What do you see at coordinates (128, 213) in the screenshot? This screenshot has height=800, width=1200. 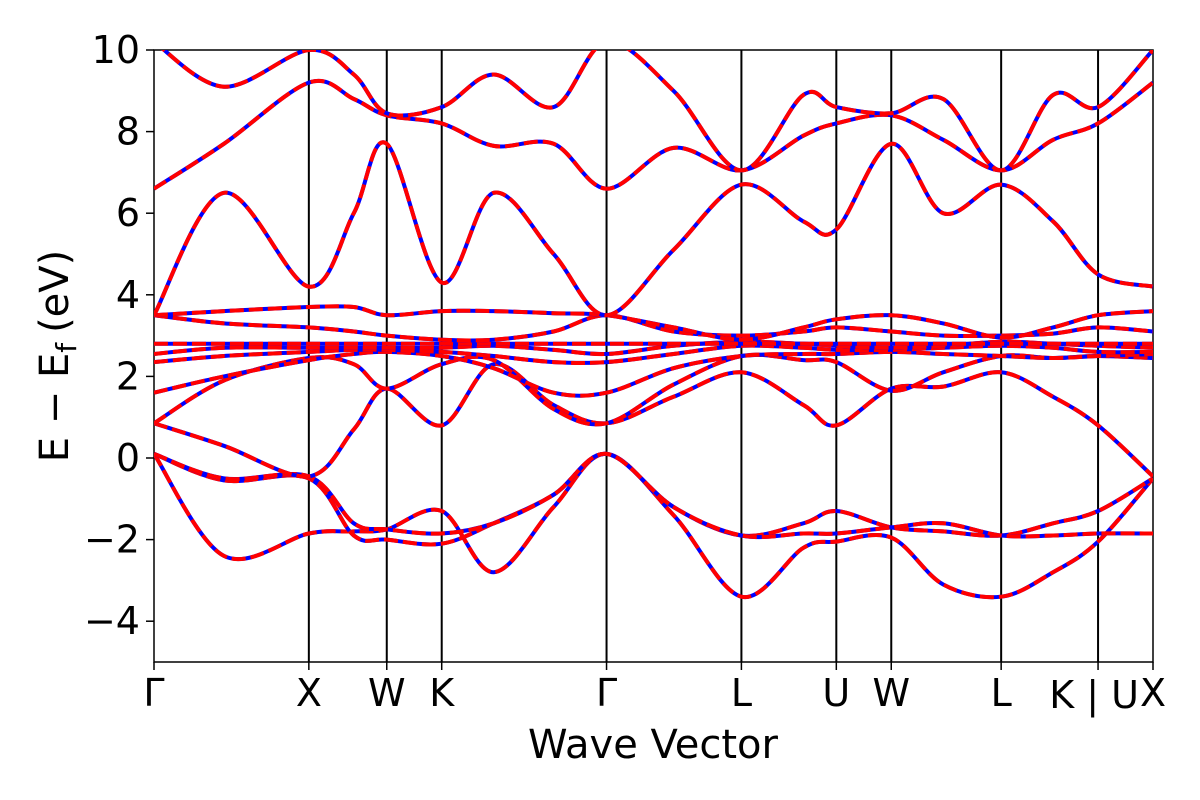 I see `y-tick-label: 6` at bounding box center [128, 213].